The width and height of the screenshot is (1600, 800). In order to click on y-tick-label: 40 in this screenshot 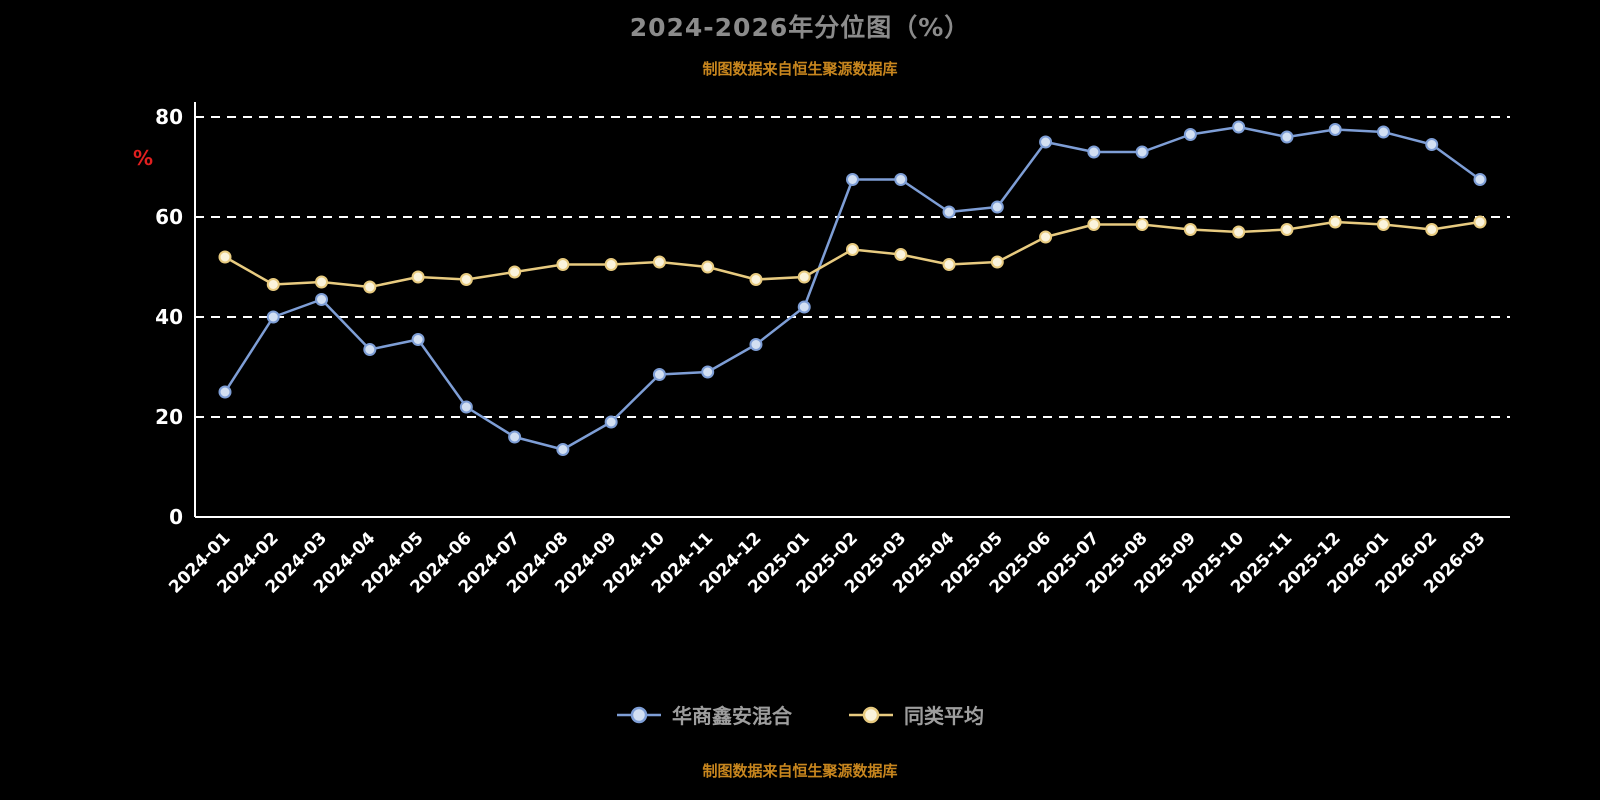, I will do `click(169, 317)`.